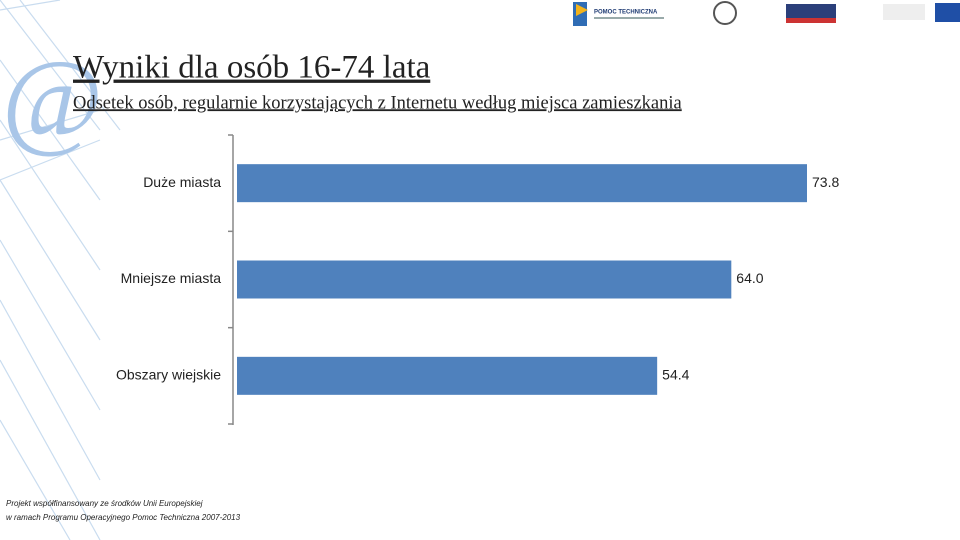 The height and width of the screenshot is (540, 960). What do you see at coordinates (626, 13) in the screenshot?
I see `logo-text: POMOC TECHNICZNA` at bounding box center [626, 13].